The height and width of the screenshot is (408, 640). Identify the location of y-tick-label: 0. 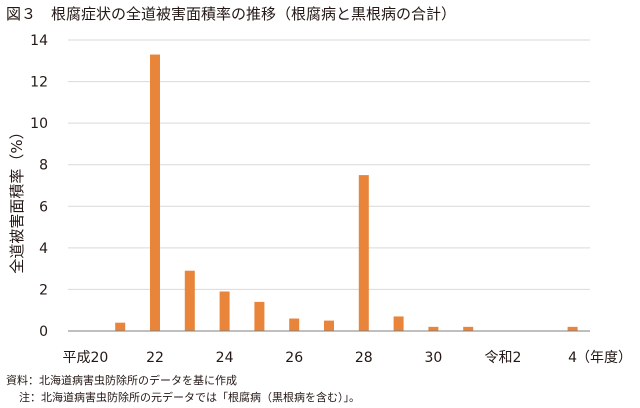
(43, 332).